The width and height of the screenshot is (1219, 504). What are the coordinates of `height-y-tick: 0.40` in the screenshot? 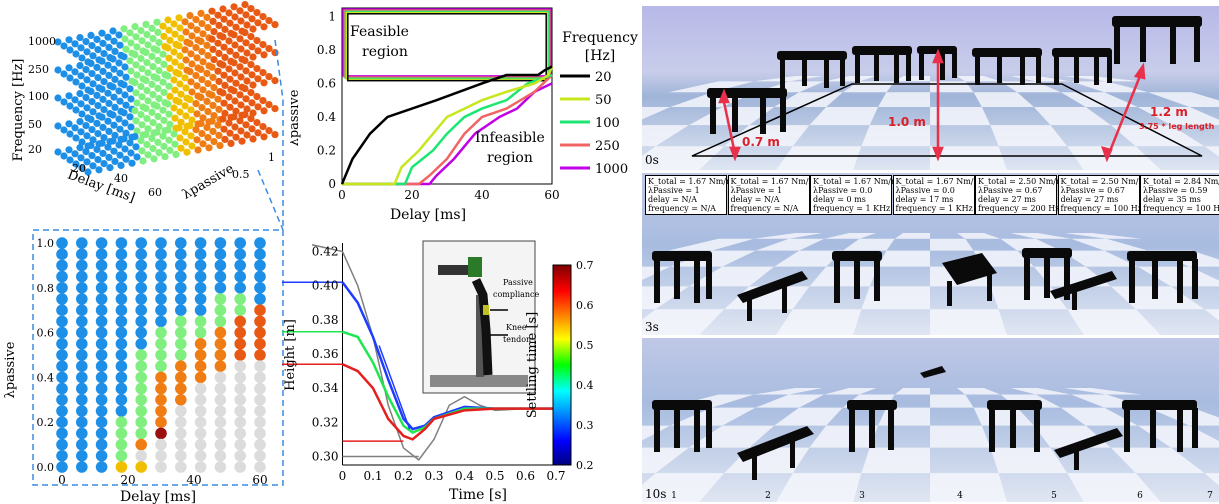 It's located at (325, 286).